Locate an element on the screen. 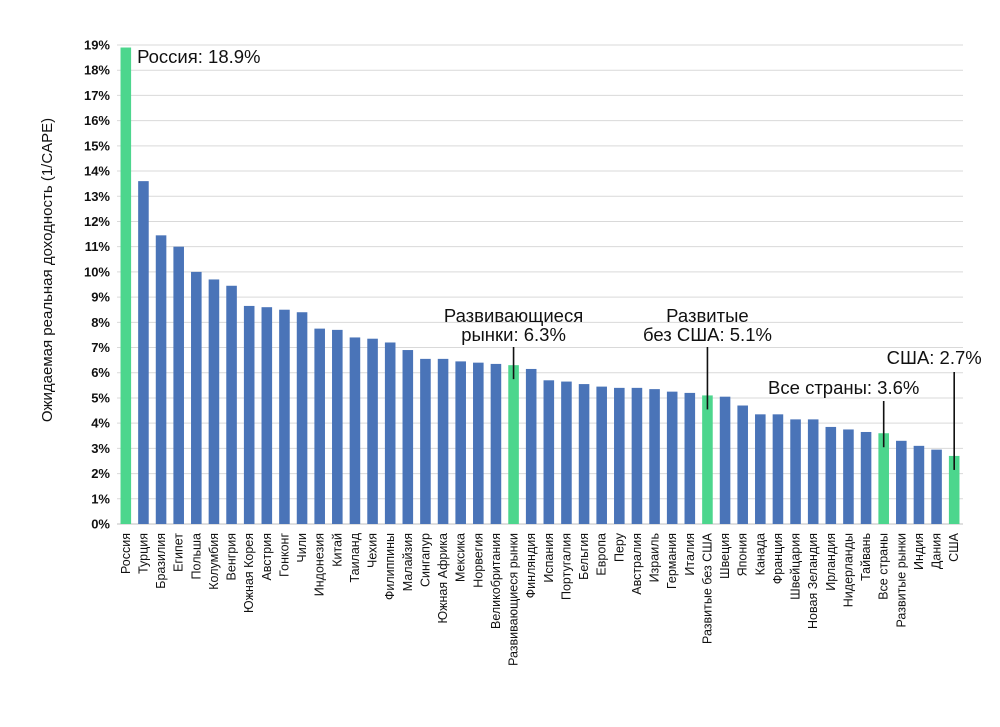 The width and height of the screenshot is (1000, 727). annotation-label: США: 2.7% is located at coordinates (934, 357).